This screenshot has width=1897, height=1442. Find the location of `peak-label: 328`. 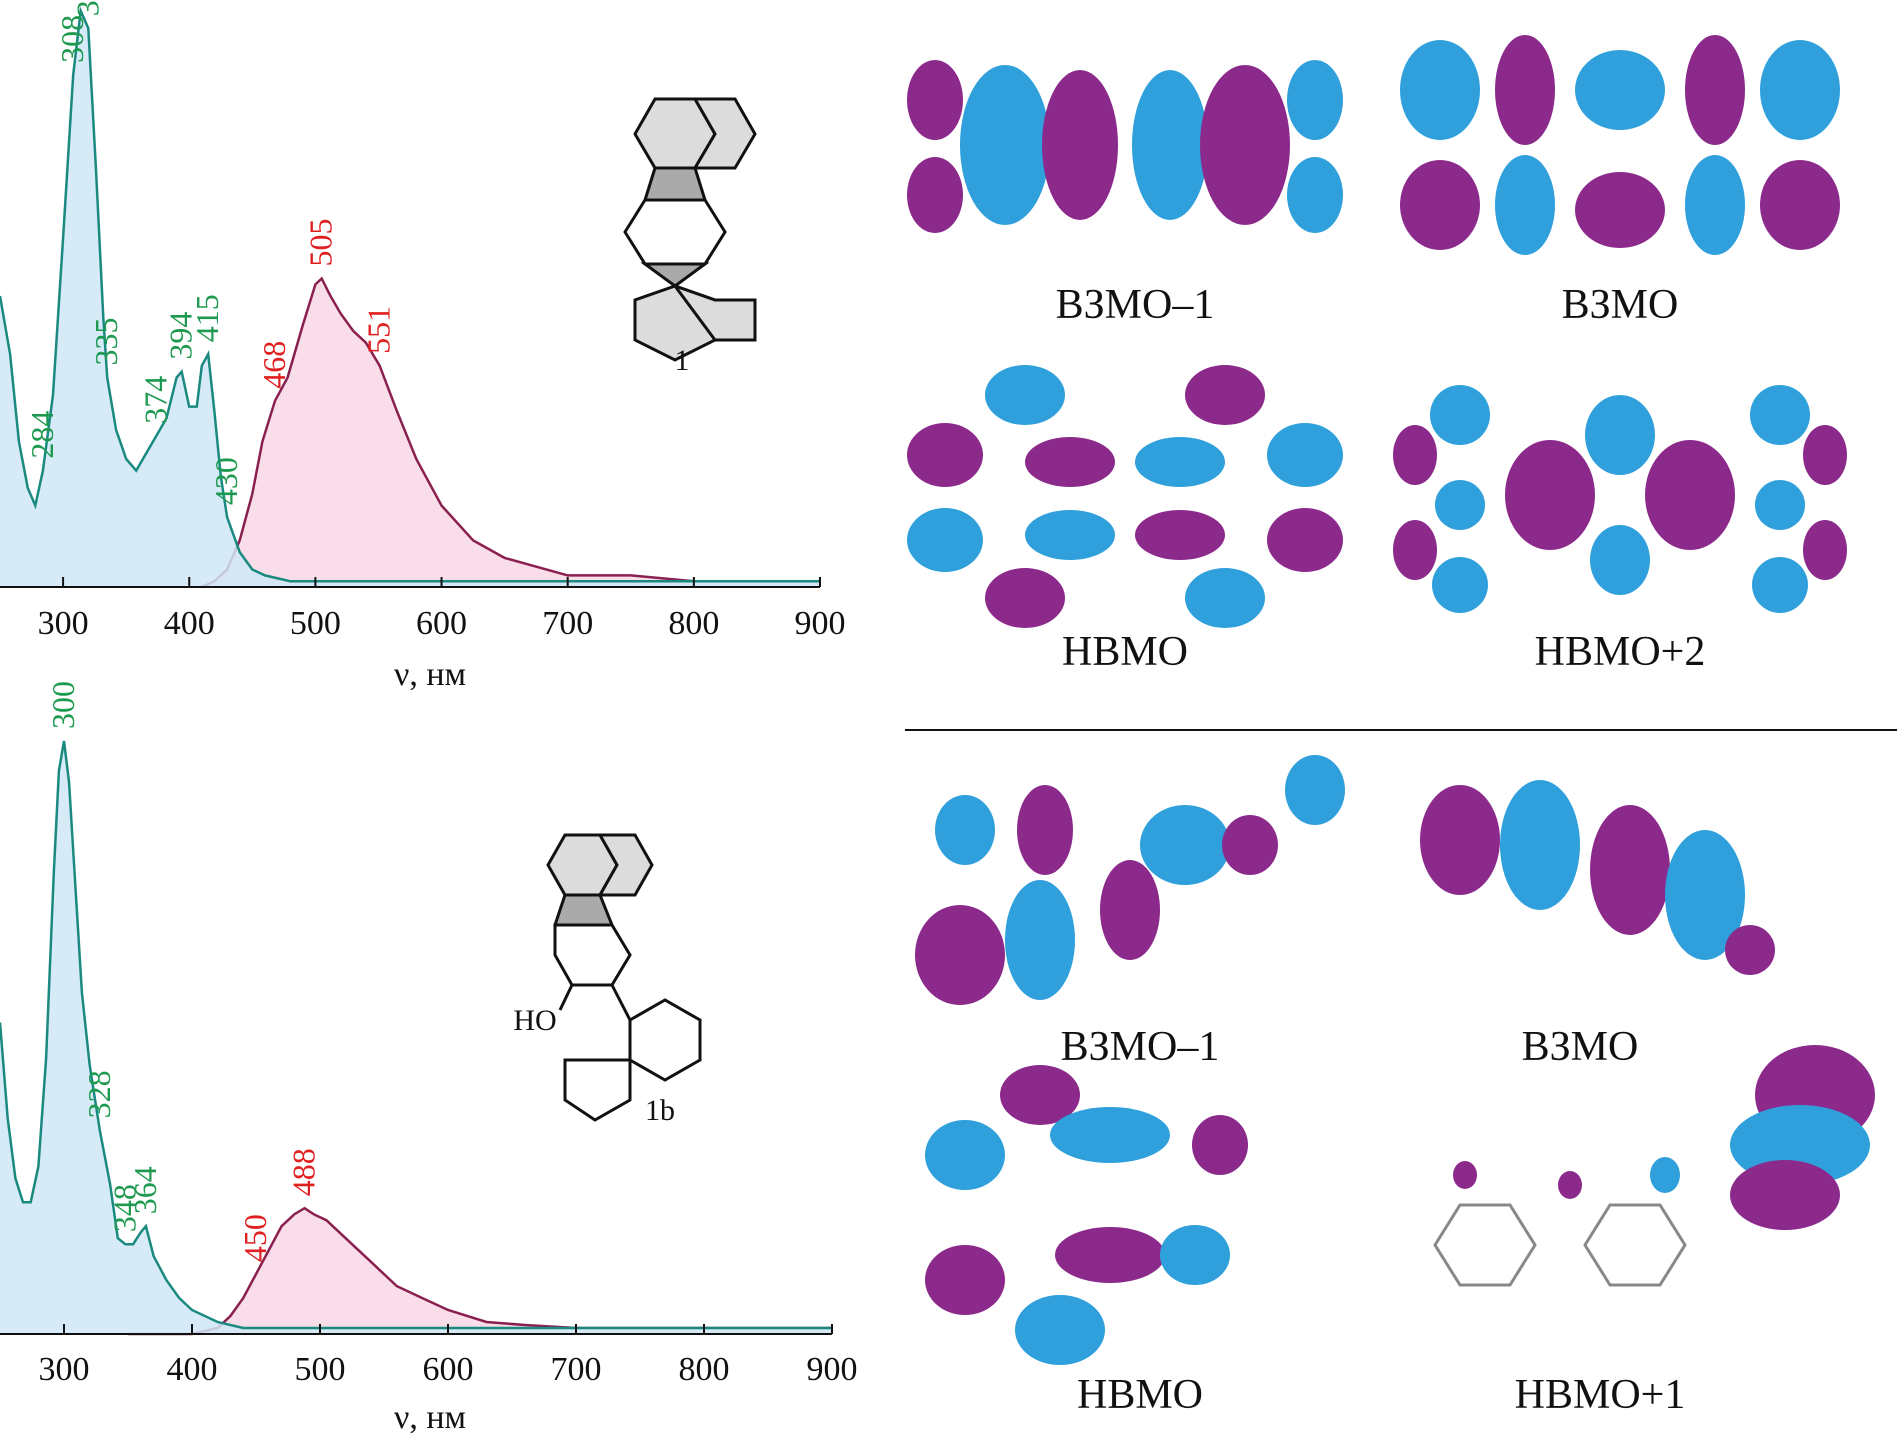

peak-label: 328 is located at coordinates (99, 1094).